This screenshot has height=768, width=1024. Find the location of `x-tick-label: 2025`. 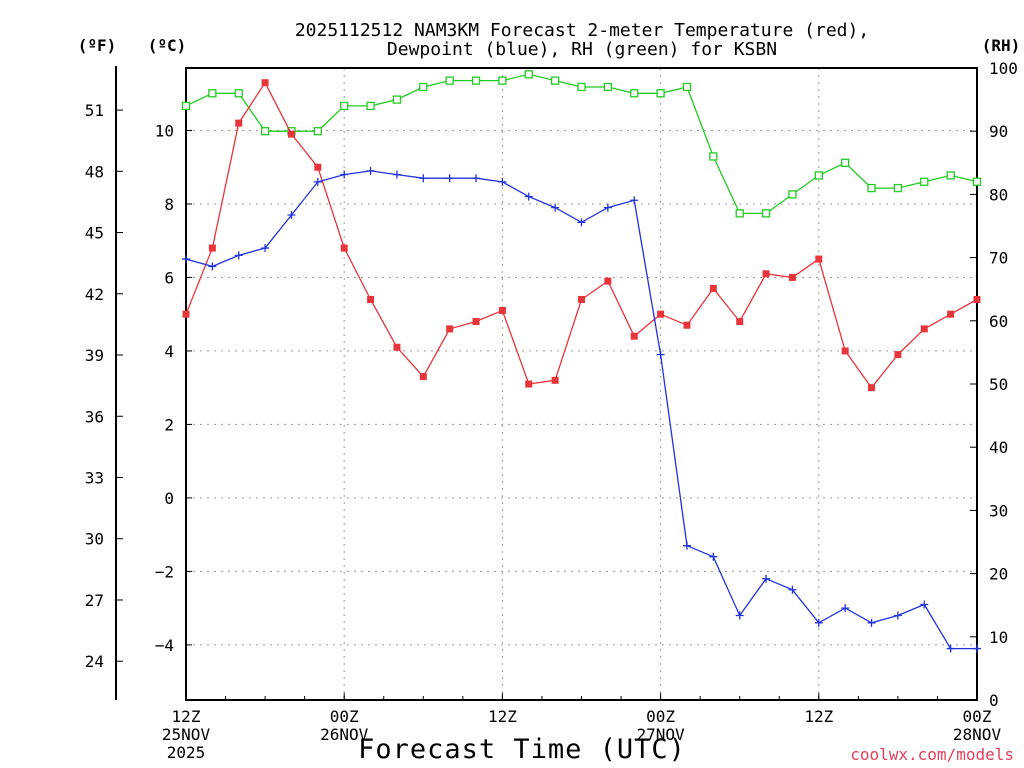

x-tick-label: 2025 is located at coordinates (186, 752).